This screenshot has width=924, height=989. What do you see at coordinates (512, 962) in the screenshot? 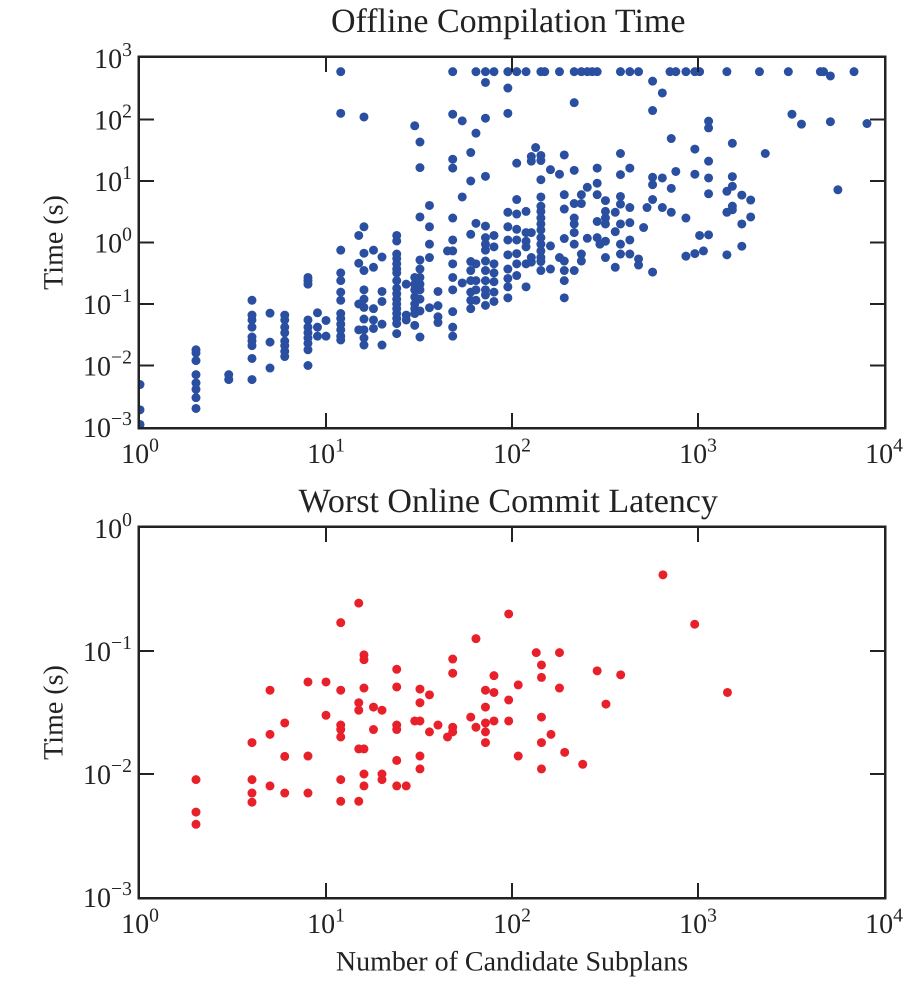
I see `x-axis-title: Number of Candidate Subplans` at bounding box center [512, 962].